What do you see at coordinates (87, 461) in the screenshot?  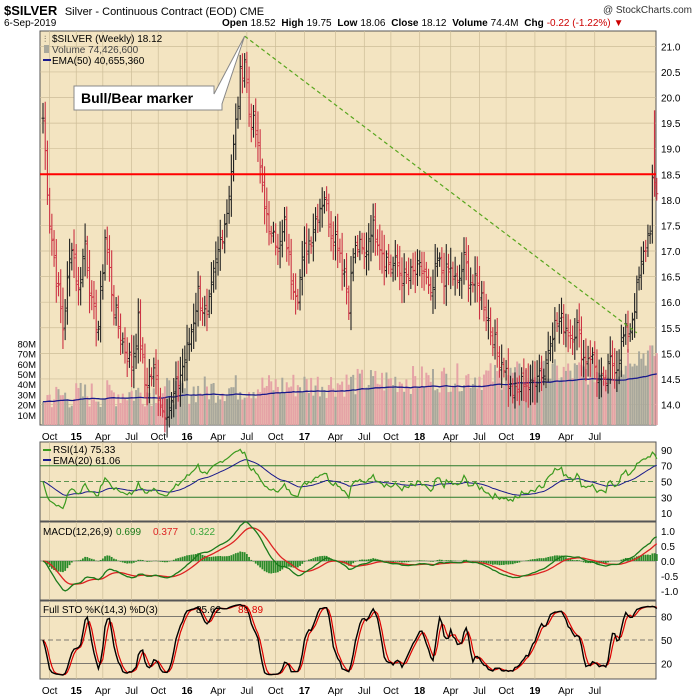 I see `rsi-ema-legend-label: EMA(20) 61.06` at bounding box center [87, 461].